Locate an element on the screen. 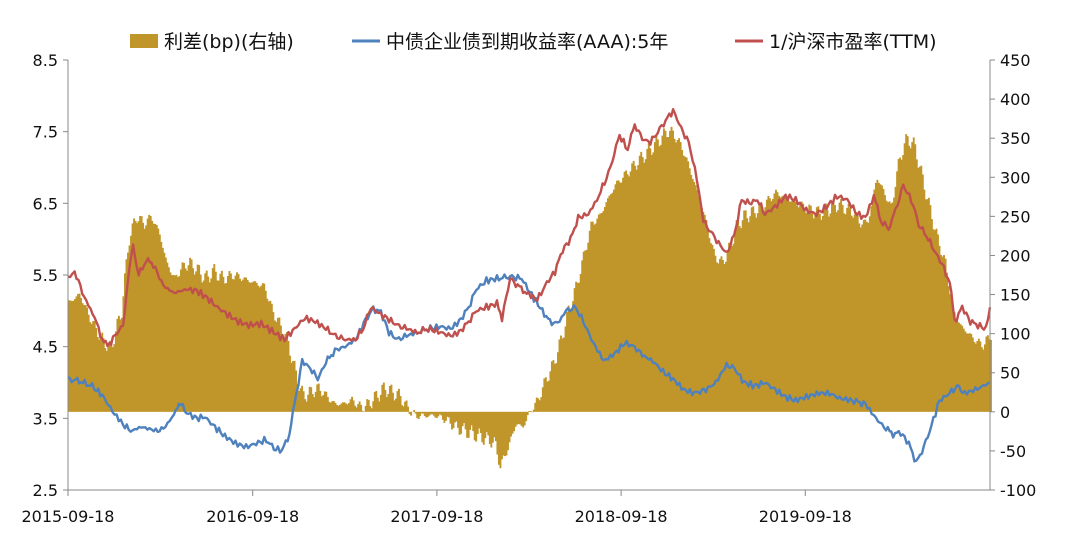  left-tick-label: 6.5 is located at coordinates (45, 203).